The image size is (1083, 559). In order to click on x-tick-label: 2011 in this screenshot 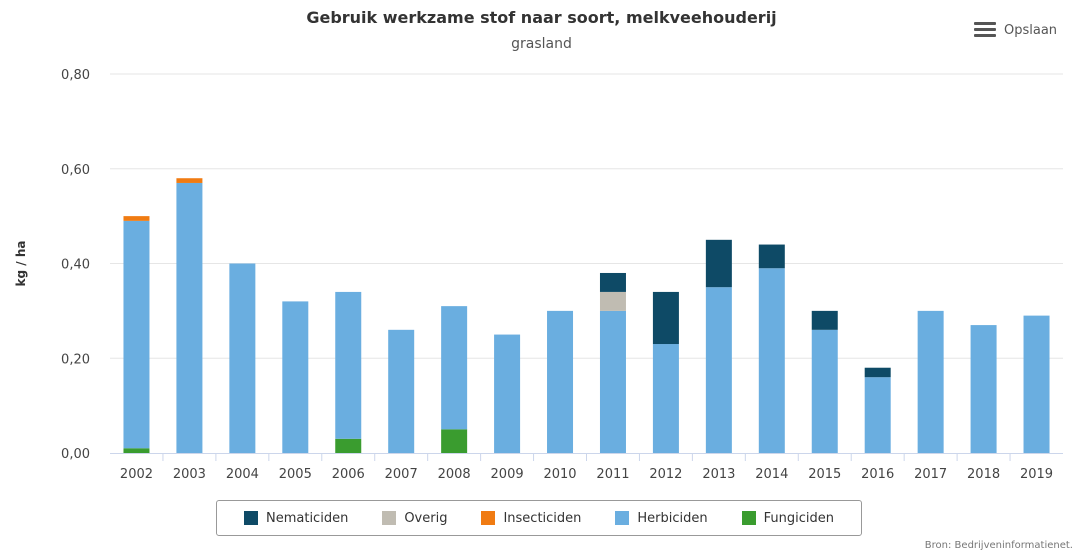, I will do `click(612, 474)`.